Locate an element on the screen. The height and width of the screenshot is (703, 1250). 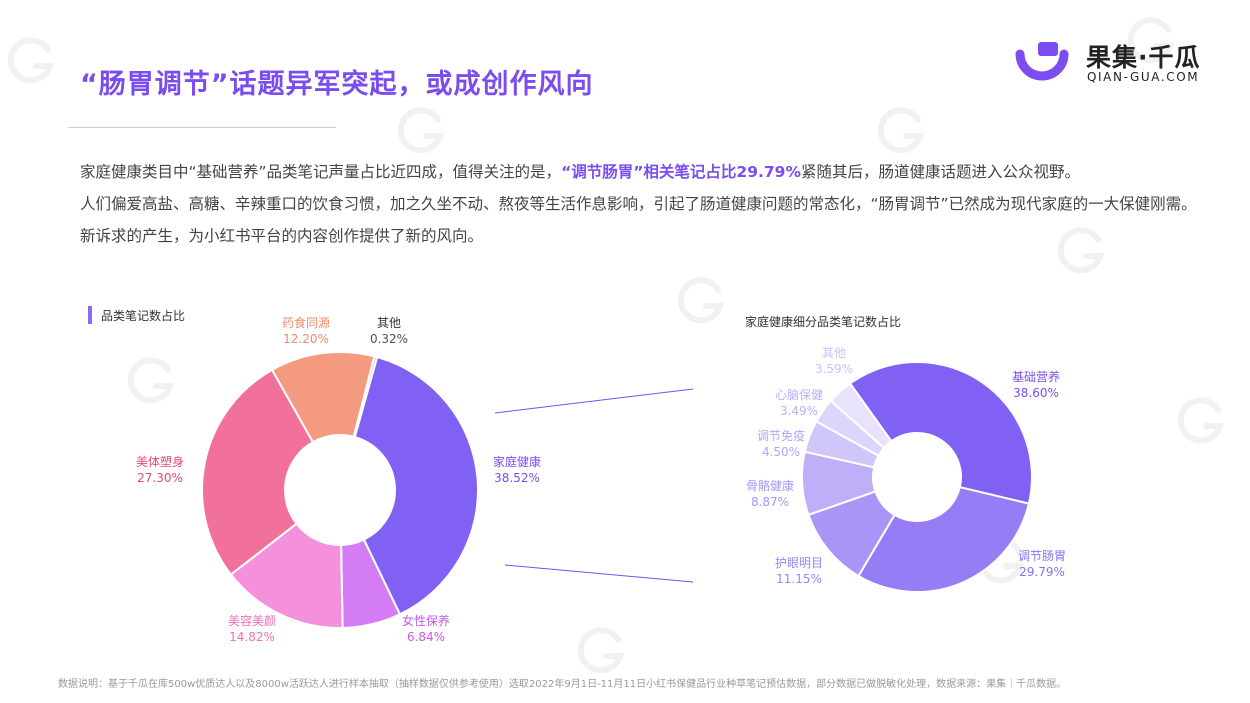
connector-line-bottom is located at coordinates (599, 573).